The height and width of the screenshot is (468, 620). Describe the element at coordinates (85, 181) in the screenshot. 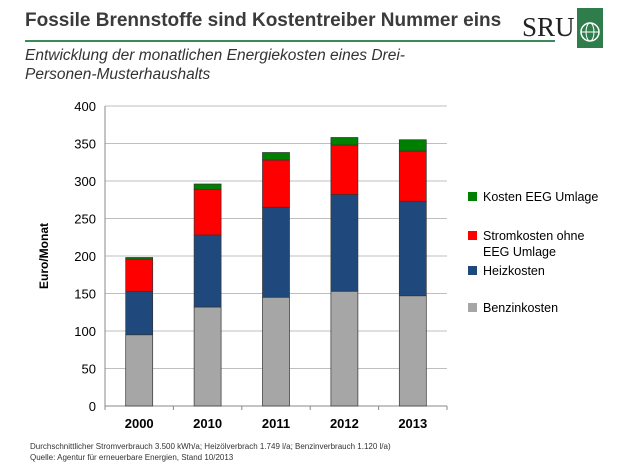

I see `y-tick-label: 300` at that location.